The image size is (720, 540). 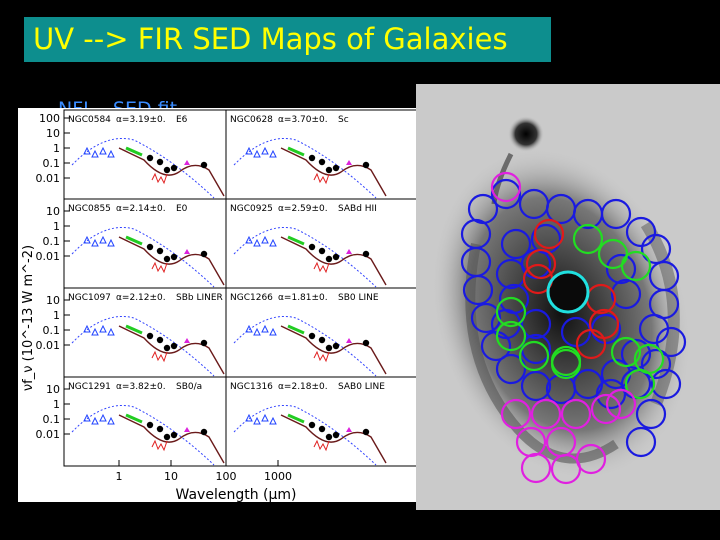 What do you see at coordinates (89, 120) in the screenshot?
I see `panel-galaxy-name: NGC0584` at bounding box center [89, 120].